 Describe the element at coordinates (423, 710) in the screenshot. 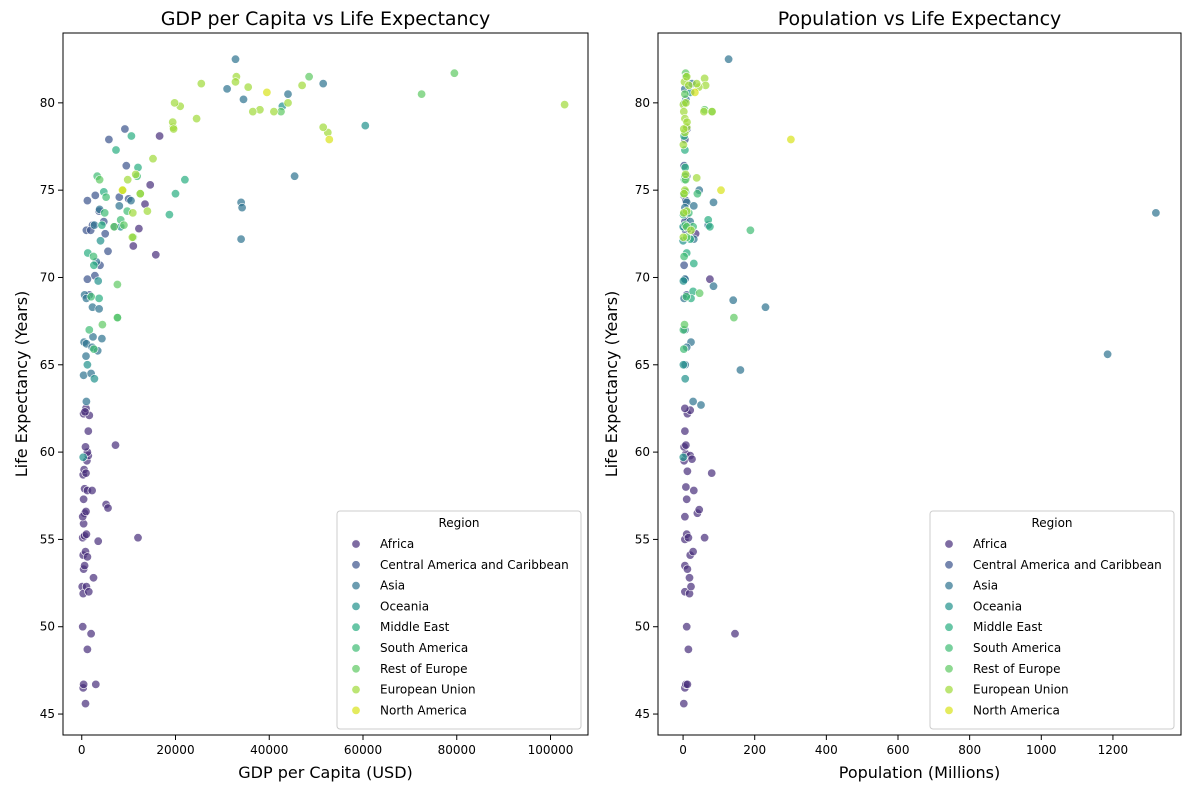

I see `gdp-chart-legend-label-north-america: North America` at that location.